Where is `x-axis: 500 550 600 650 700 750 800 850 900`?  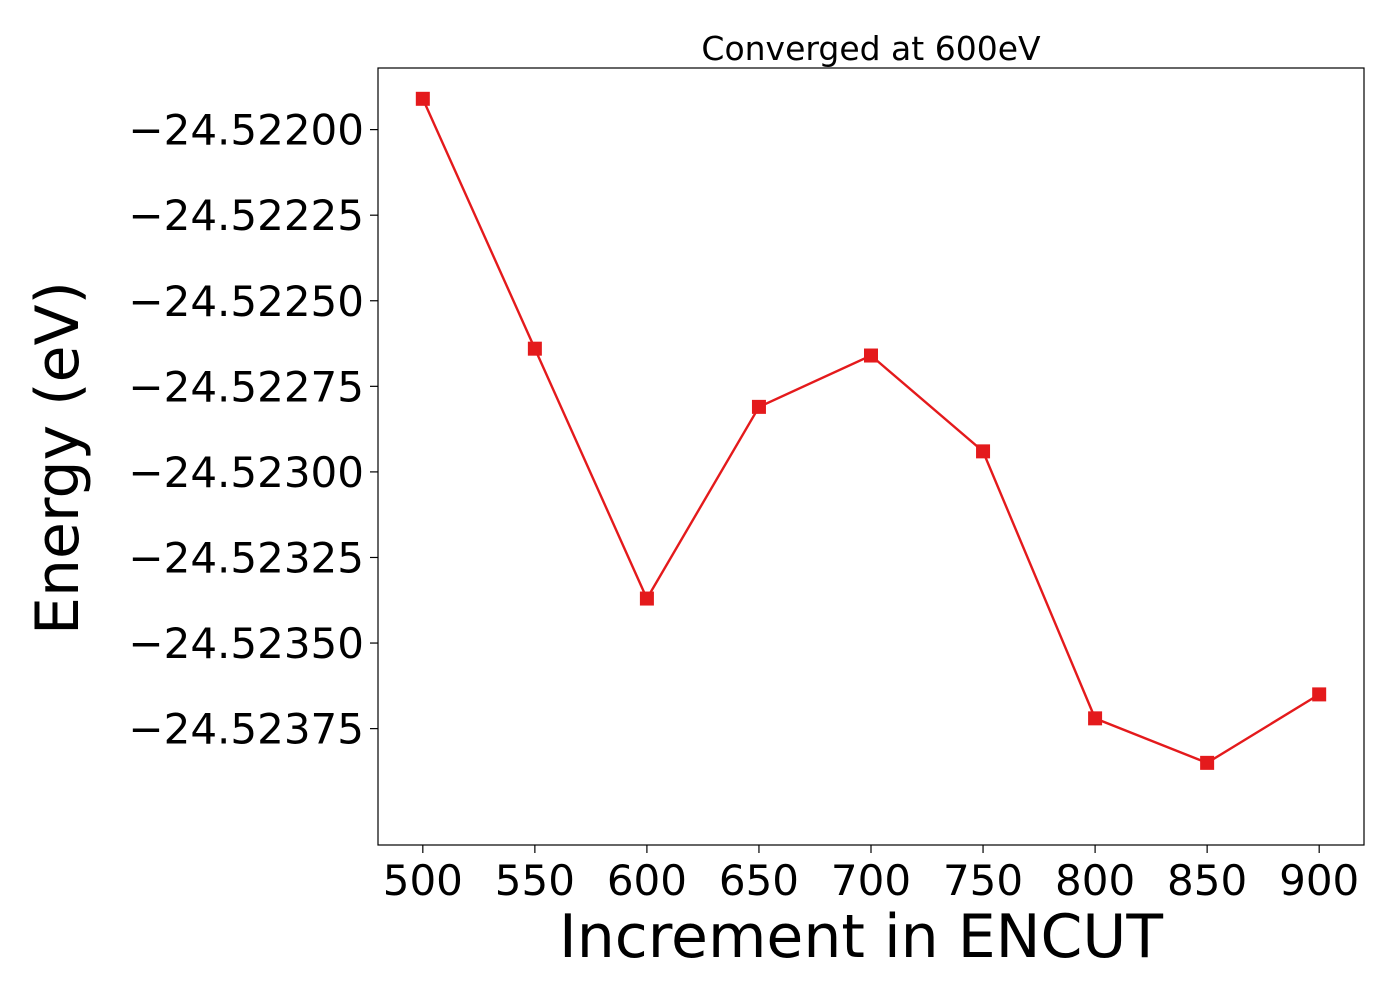 x-axis: 500 550 600 650 700 750 800 850 900 is located at coordinates (871, 875).